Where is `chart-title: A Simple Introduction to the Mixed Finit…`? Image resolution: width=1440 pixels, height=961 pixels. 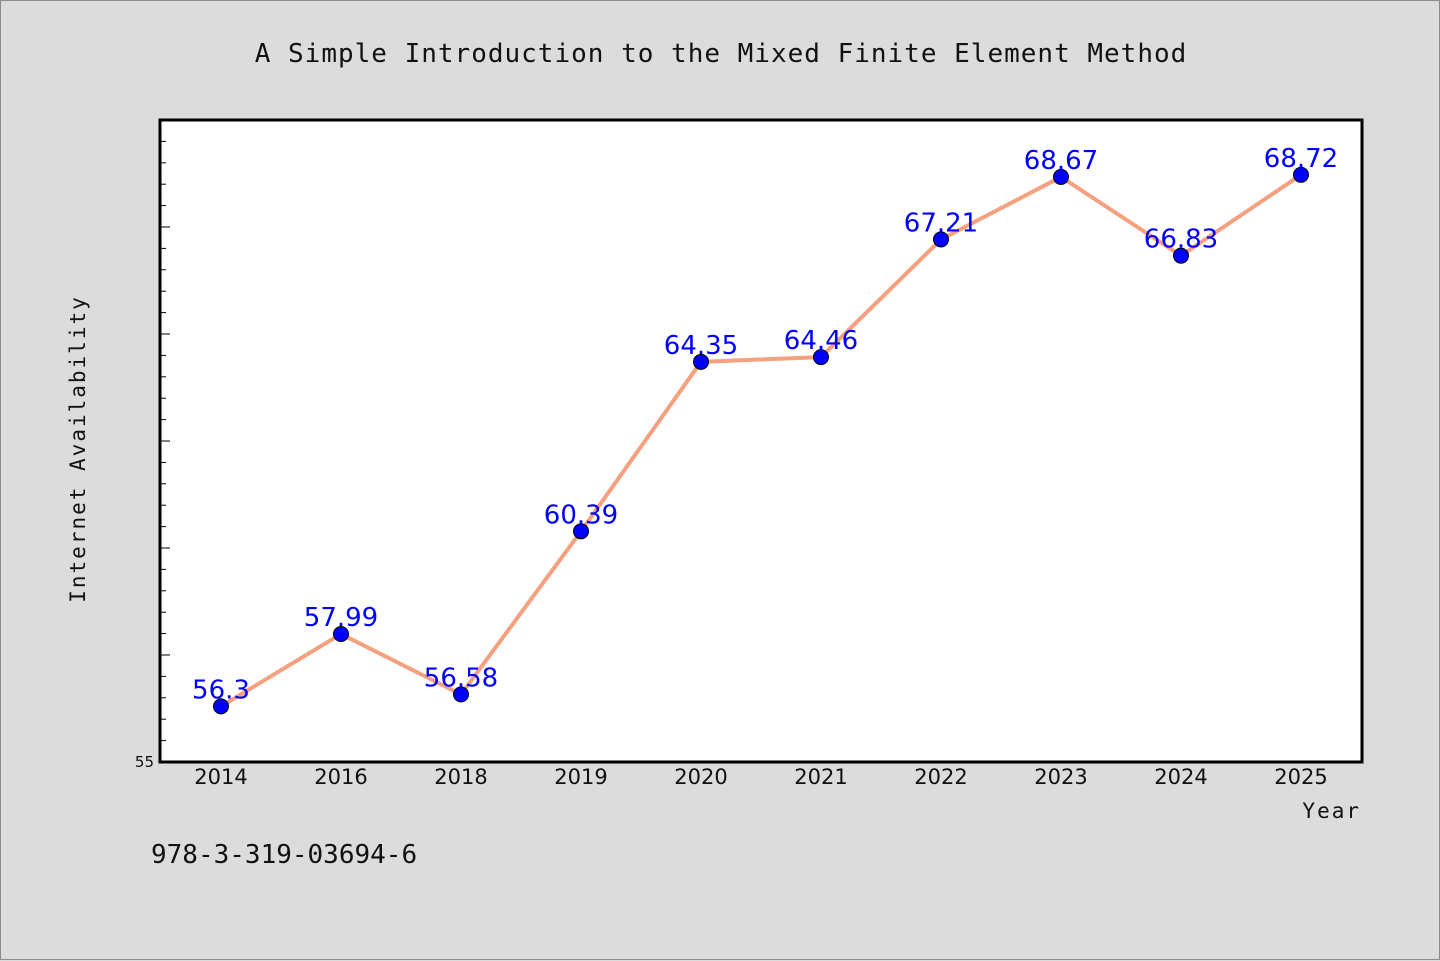
chart-title: A Simple Introduction to the Mixed Finit… is located at coordinates (721, 54).